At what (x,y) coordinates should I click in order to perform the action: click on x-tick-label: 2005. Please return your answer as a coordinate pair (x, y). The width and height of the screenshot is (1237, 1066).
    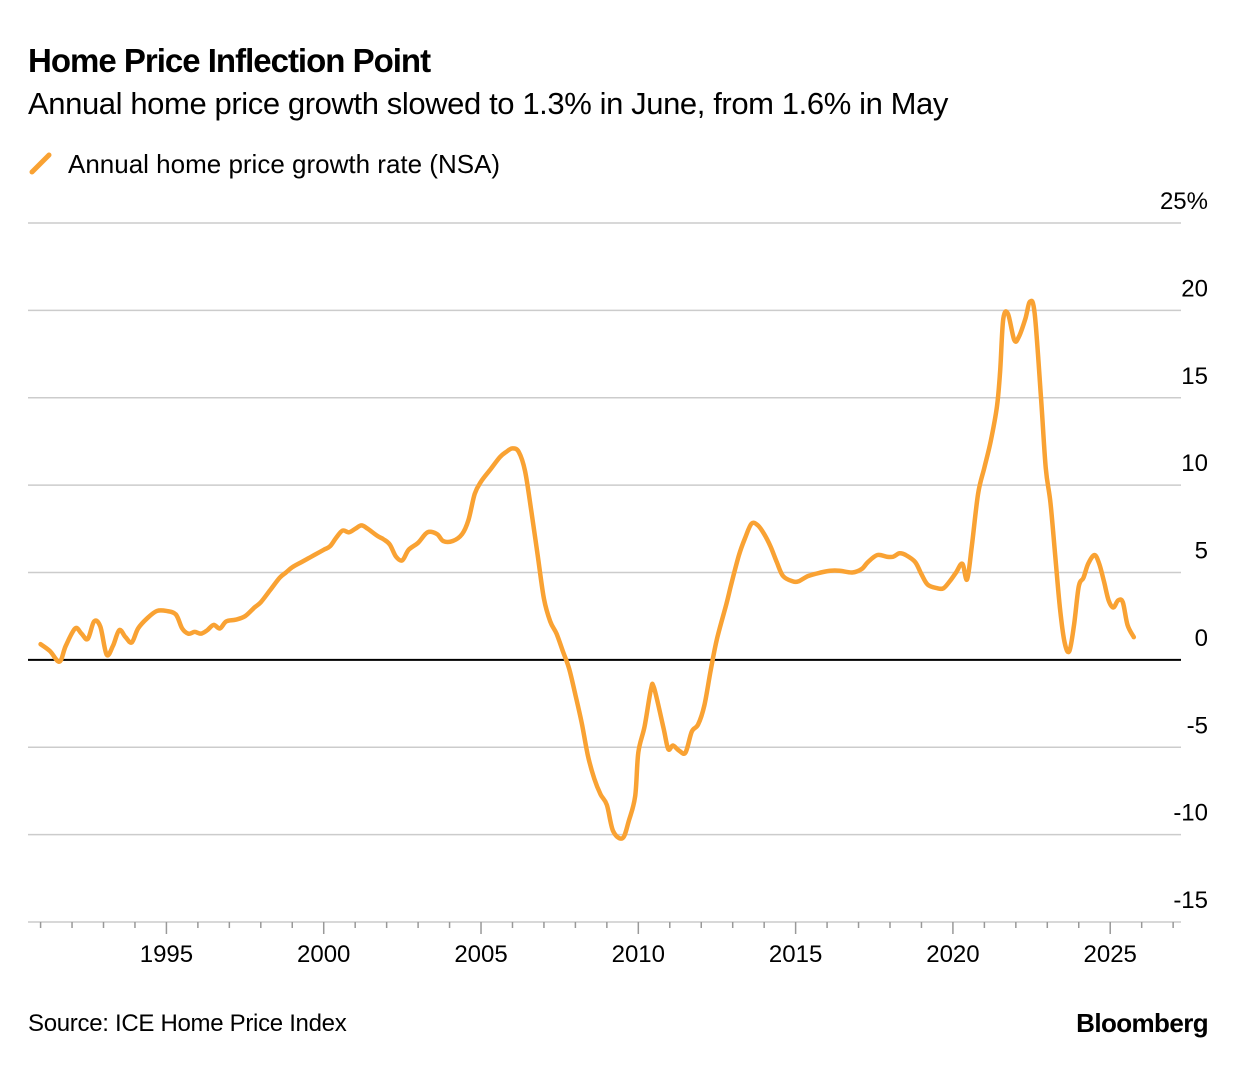
    Looking at the image, I should click on (480, 954).